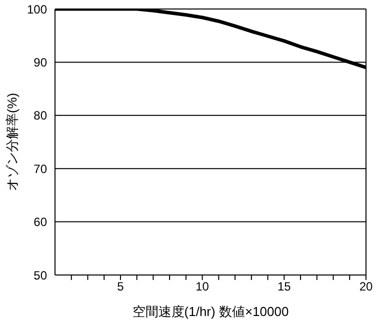  Describe the element at coordinates (366, 287) in the screenshot. I see `x-tick-label: 20` at that location.